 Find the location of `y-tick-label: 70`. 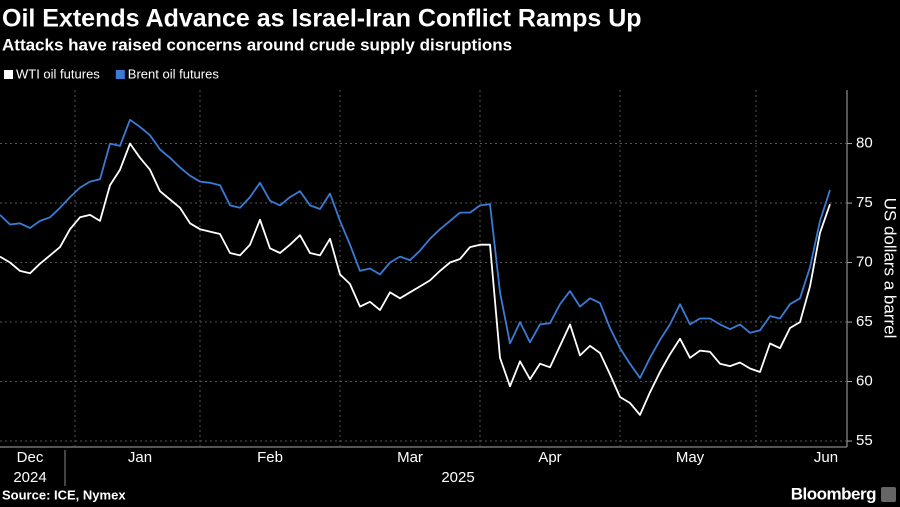

y-tick-label: 70 is located at coordinates (864, 262).